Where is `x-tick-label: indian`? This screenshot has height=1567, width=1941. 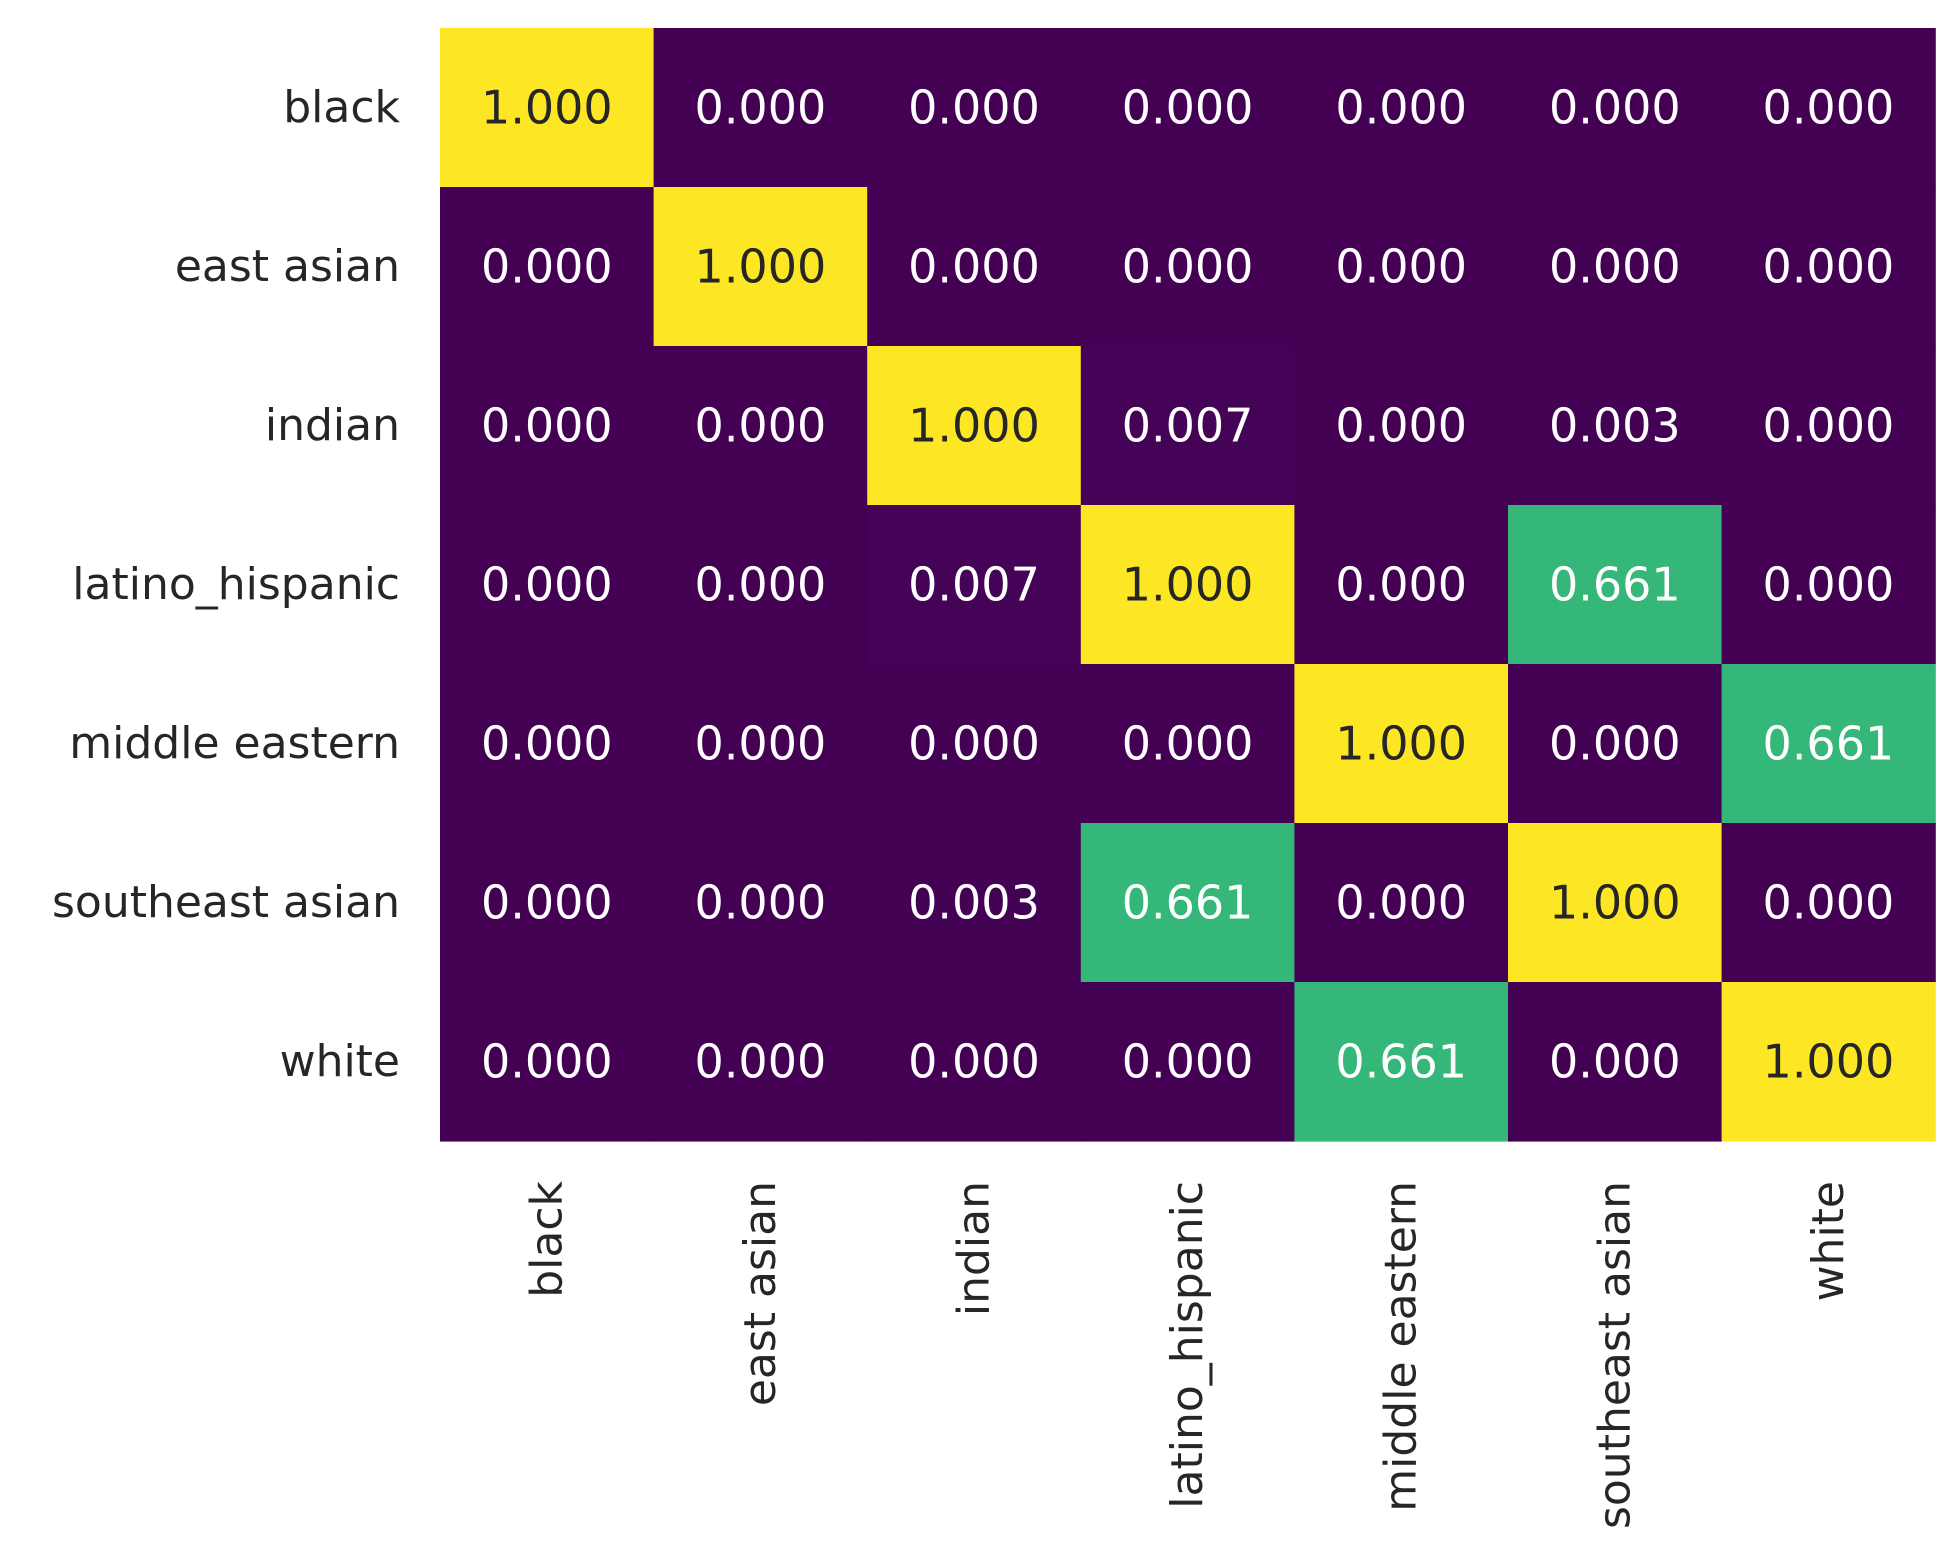 x-tick-label: indian is located at coordinates (974, 1248).